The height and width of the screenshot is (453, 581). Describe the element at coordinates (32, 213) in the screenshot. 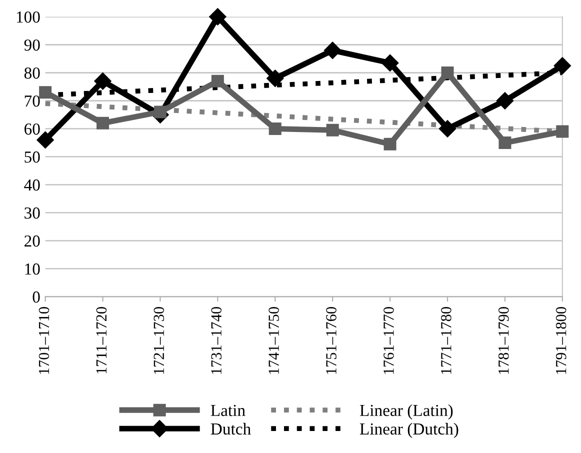

I see `y-tick-label: 30` at that location.